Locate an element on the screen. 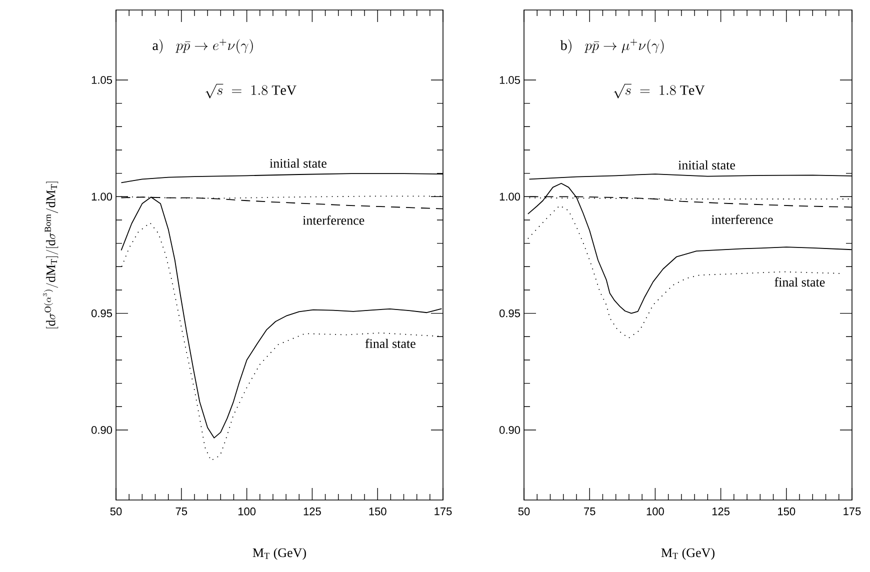 Image resolution: width=870 pixels, height=572 pixels. y-axis-title: $[\mathrm{d}\sigma^{\mathrm{O}(\alpha^3)}/\mathrm{dM_T}]/[\mathrm{d}\sigma^{\mathrm{Born}}/\mathrm{dM_T}]$ is located at coordinates (50, 255).